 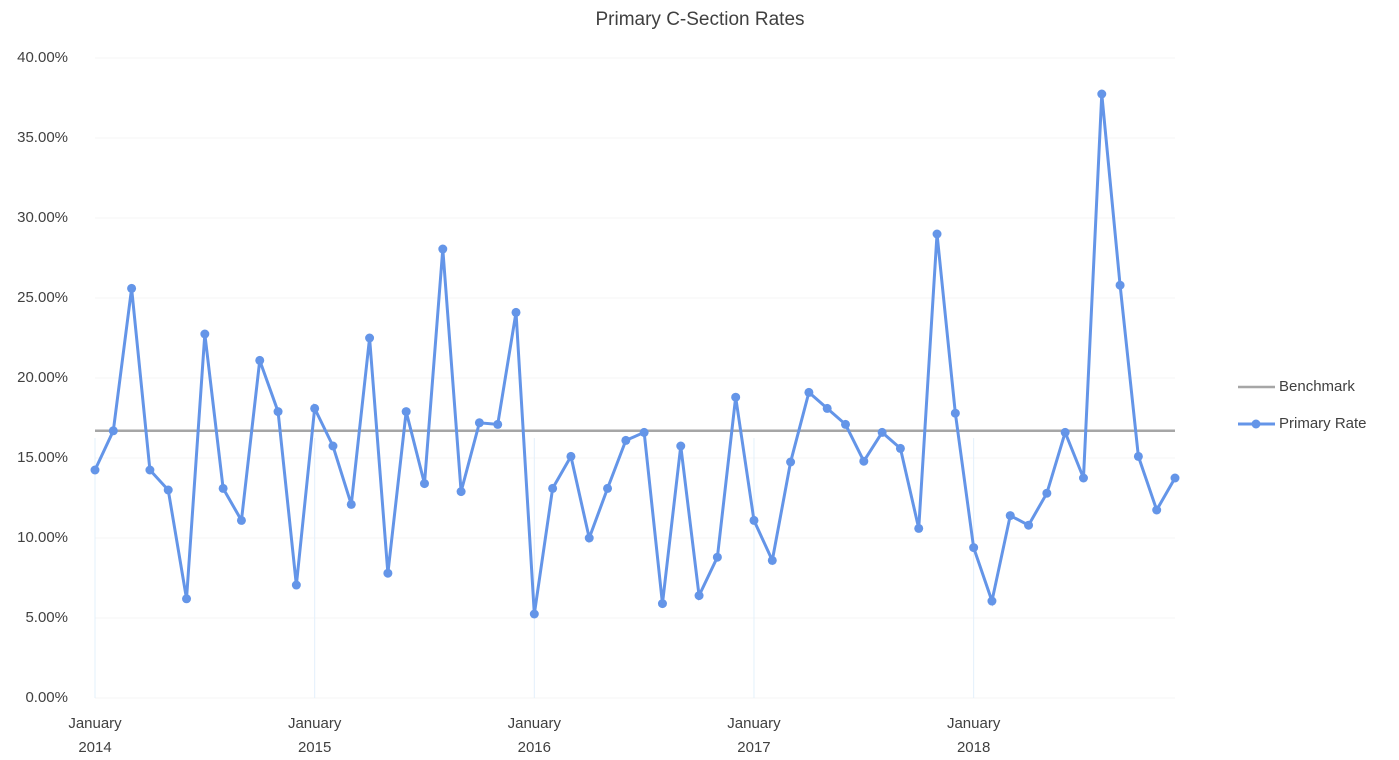 I want to click on chart-title: Primary C-Section Rates, so click(x=699, y=19).